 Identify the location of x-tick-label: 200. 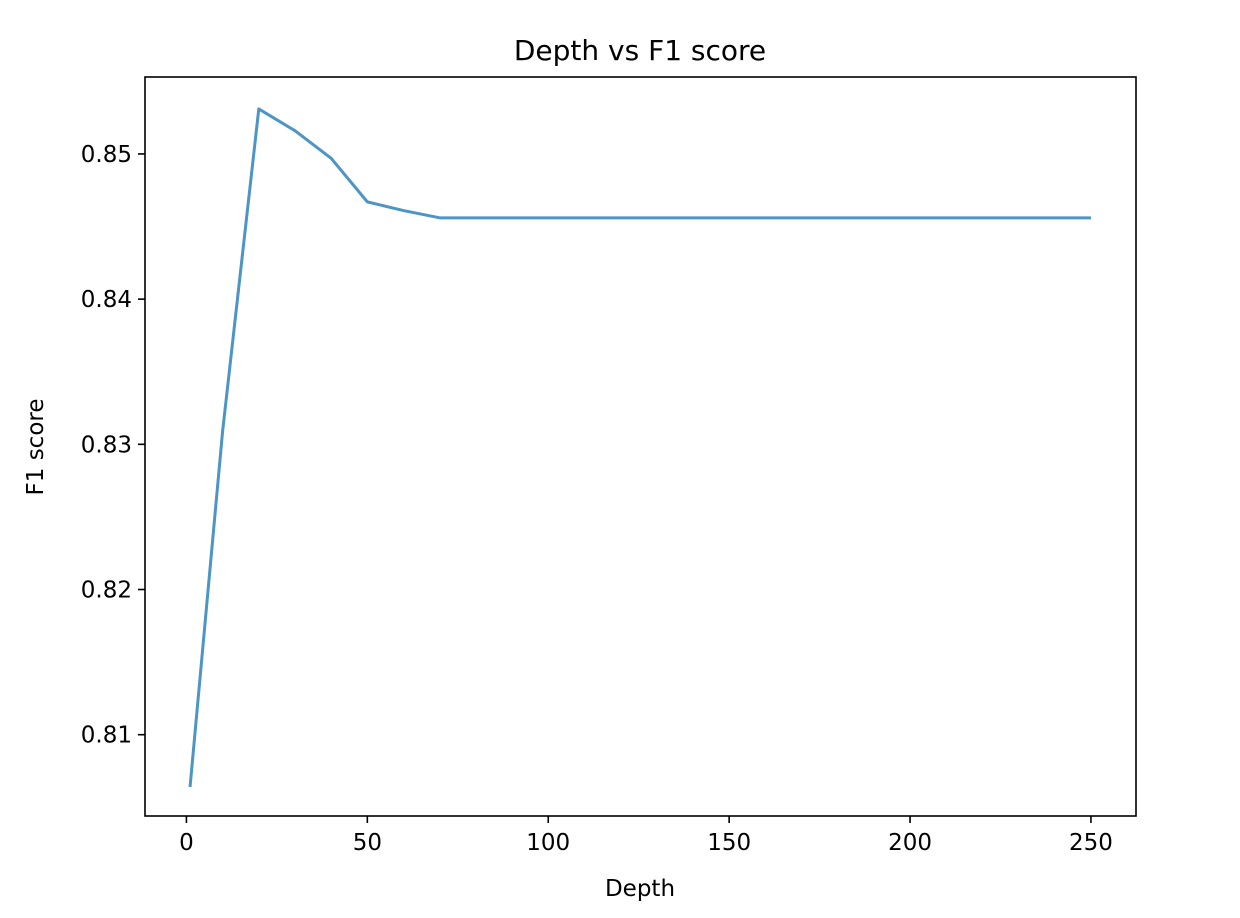
(910, 843).